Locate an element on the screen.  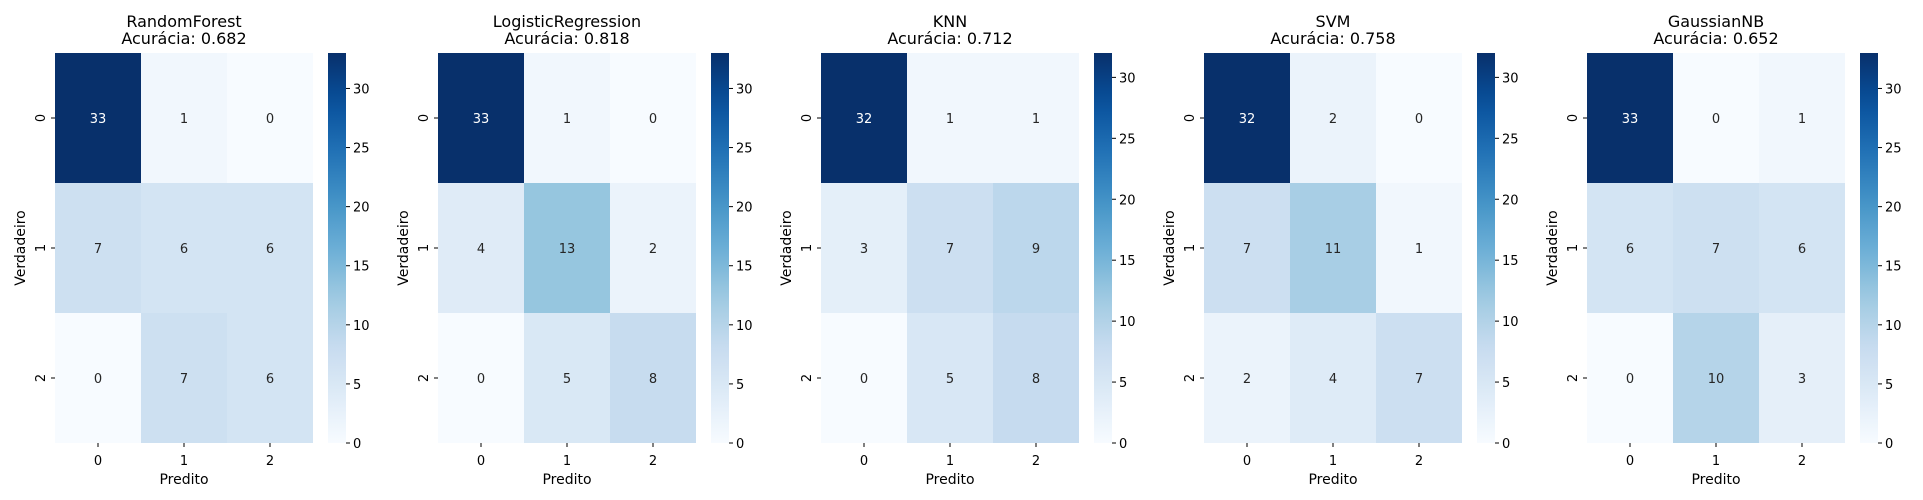
cell-value-label: 32 is located at coordinates (864, 119).